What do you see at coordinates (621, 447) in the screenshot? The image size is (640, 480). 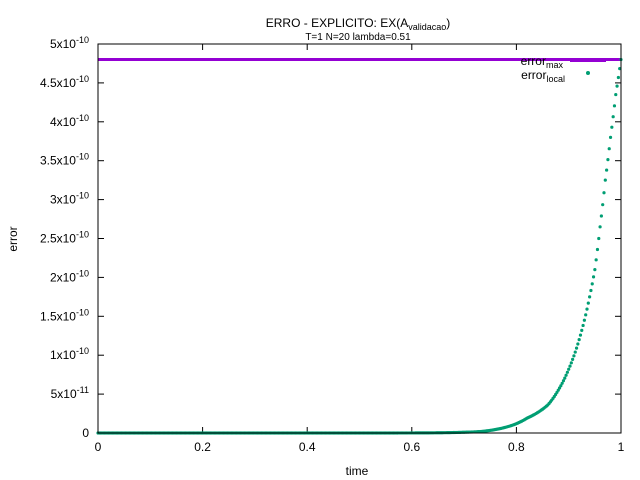 I see `x-tick-label: 1` at bounding box center [621, 447].